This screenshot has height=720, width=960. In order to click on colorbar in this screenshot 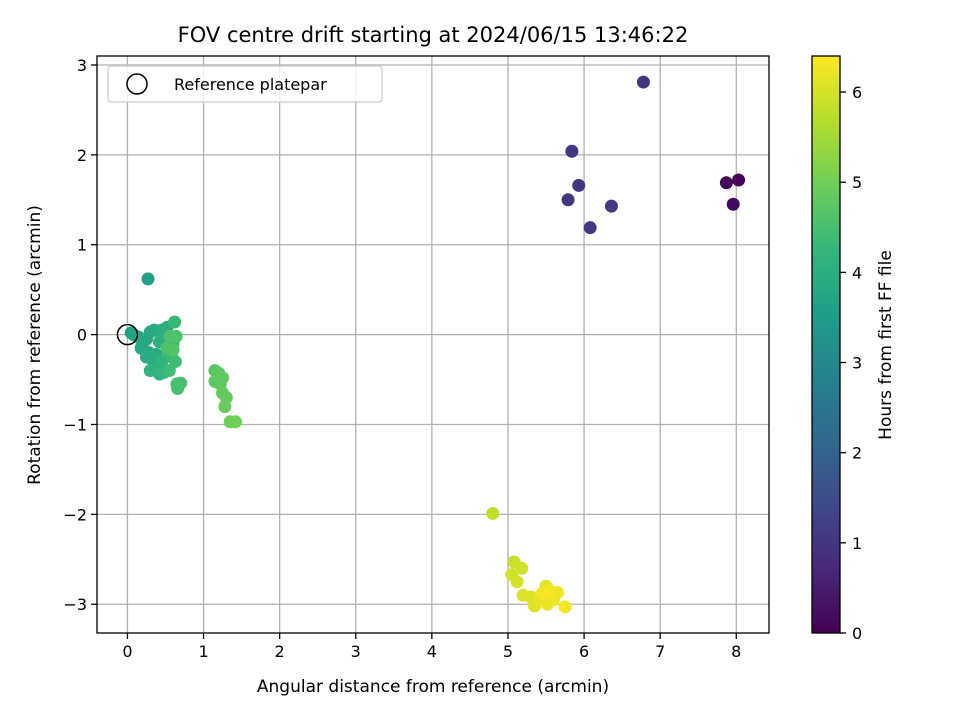, I will do `click(826, 344)`.